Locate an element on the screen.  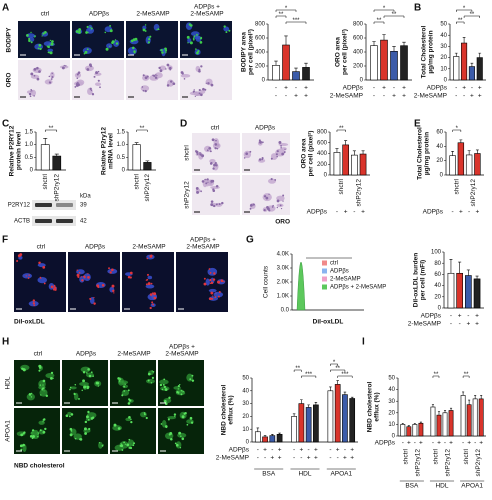
pair-label: shP2ry12 is located at coordinates (358, 193).